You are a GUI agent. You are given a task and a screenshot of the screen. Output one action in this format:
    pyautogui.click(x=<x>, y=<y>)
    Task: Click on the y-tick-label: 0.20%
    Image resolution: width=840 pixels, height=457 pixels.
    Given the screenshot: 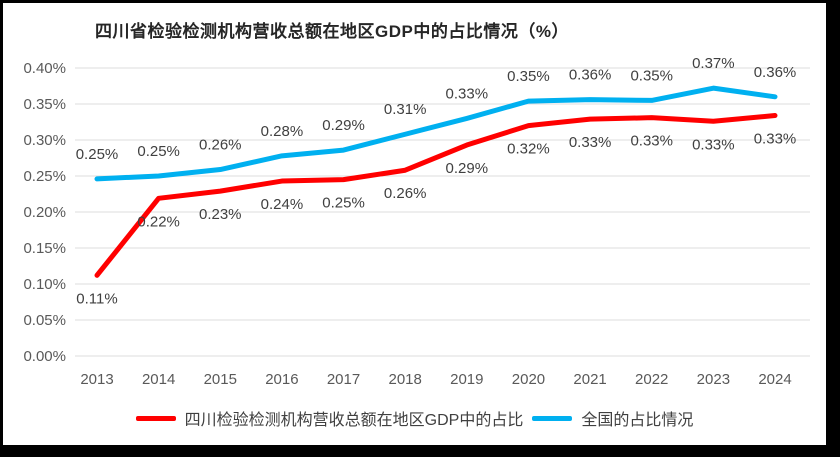 What is the action you would take?
    pyautogui.click(x=44, y=212)
    